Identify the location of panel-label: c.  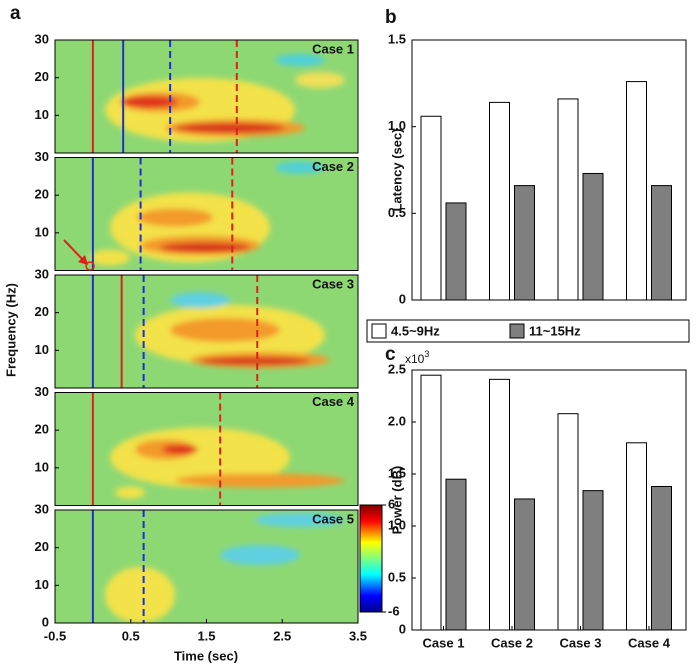
(390, 354).